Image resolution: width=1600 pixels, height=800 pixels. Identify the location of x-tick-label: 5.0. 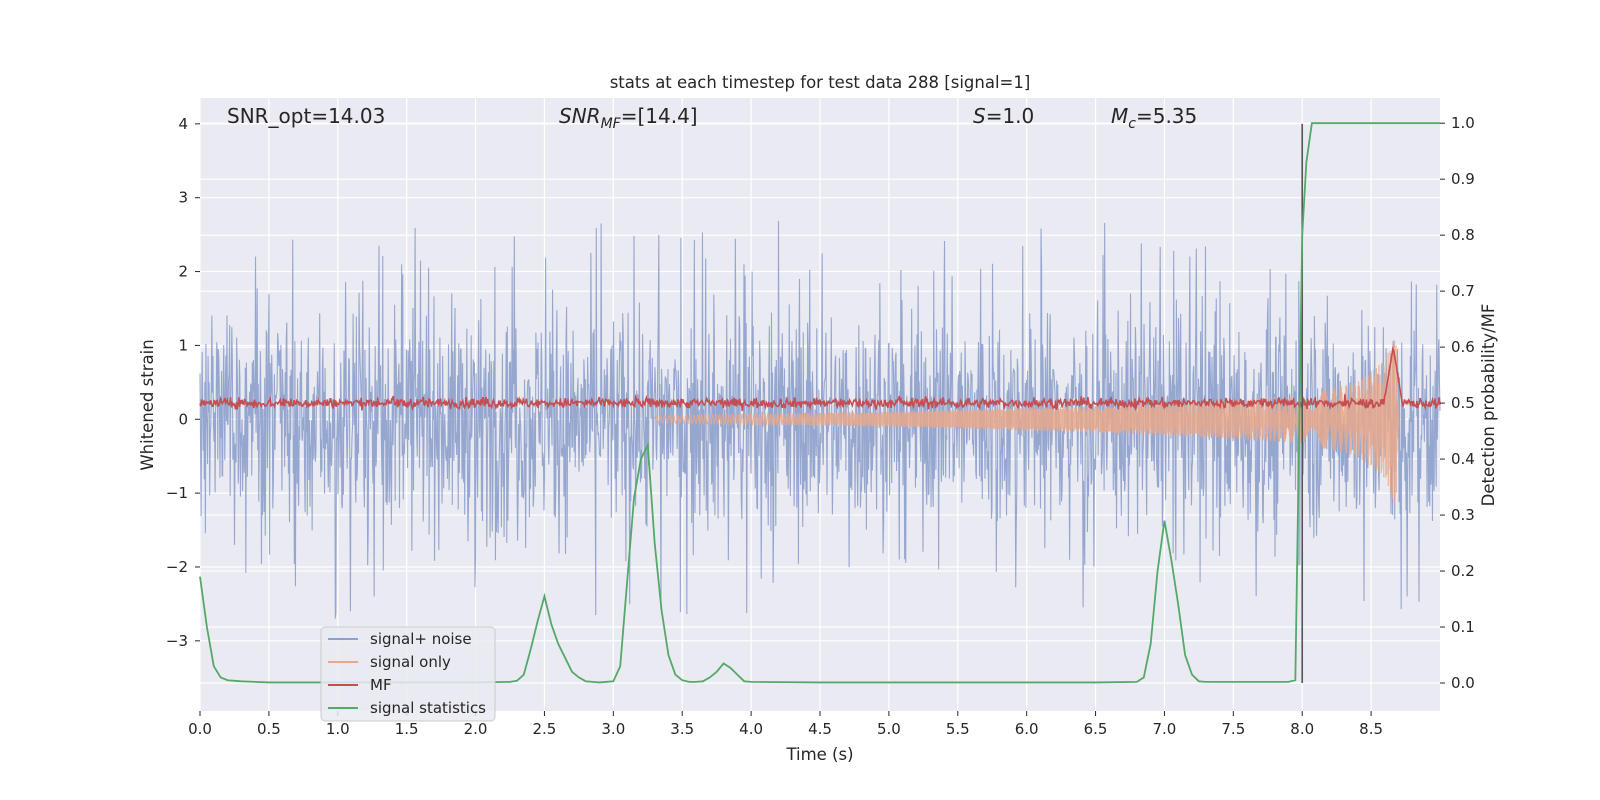
(889, 729).